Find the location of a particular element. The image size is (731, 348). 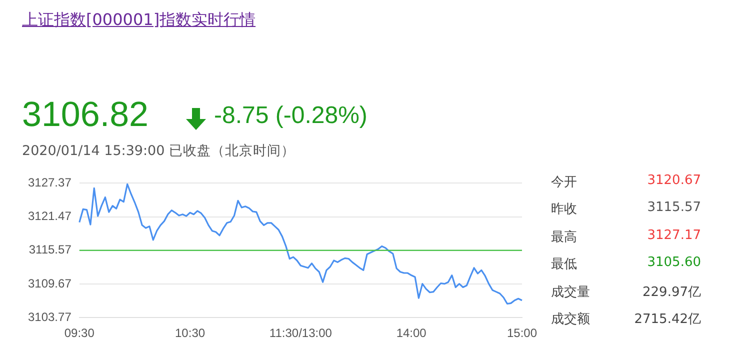

x-tick-label: 14:00 is located at coordinates (411, 333).